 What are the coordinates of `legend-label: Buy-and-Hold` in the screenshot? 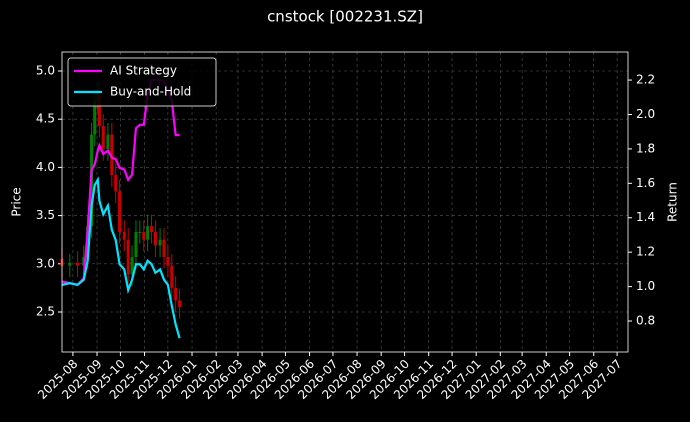 It's located at (150, 92).